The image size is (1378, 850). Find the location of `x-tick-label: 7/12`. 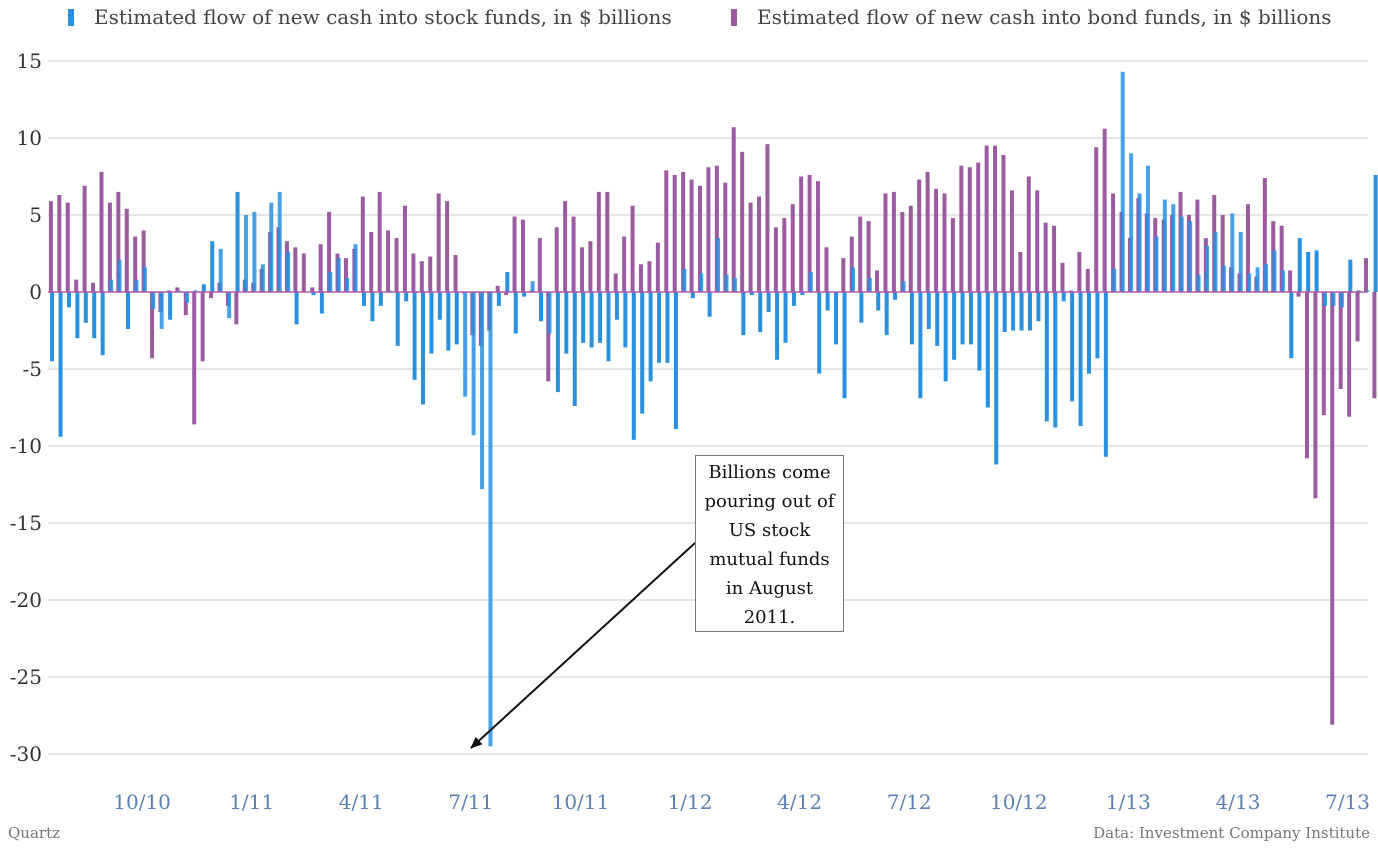

x-tick-label: 7/12 is located at coordinates (909, 802).